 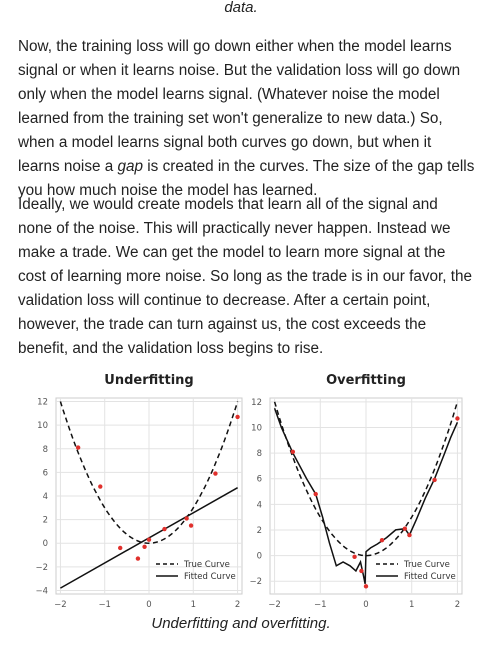 I want to click on figure-caption: Underfitting and overfitting., so click(x=241, y=623).